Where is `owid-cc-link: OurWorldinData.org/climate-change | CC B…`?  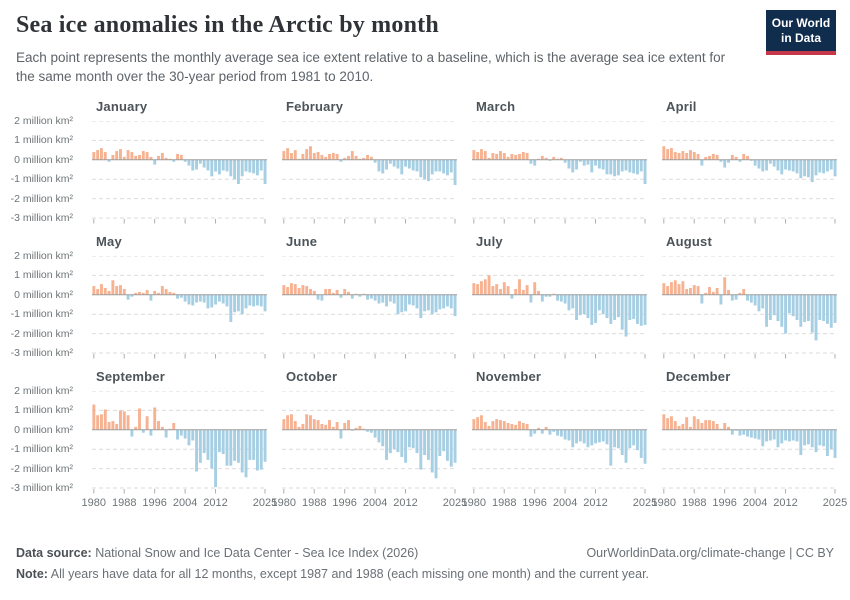 owid-cc-link: OurWorldinData.org/climate-change | CC B… is located at coordinates (710, 553).